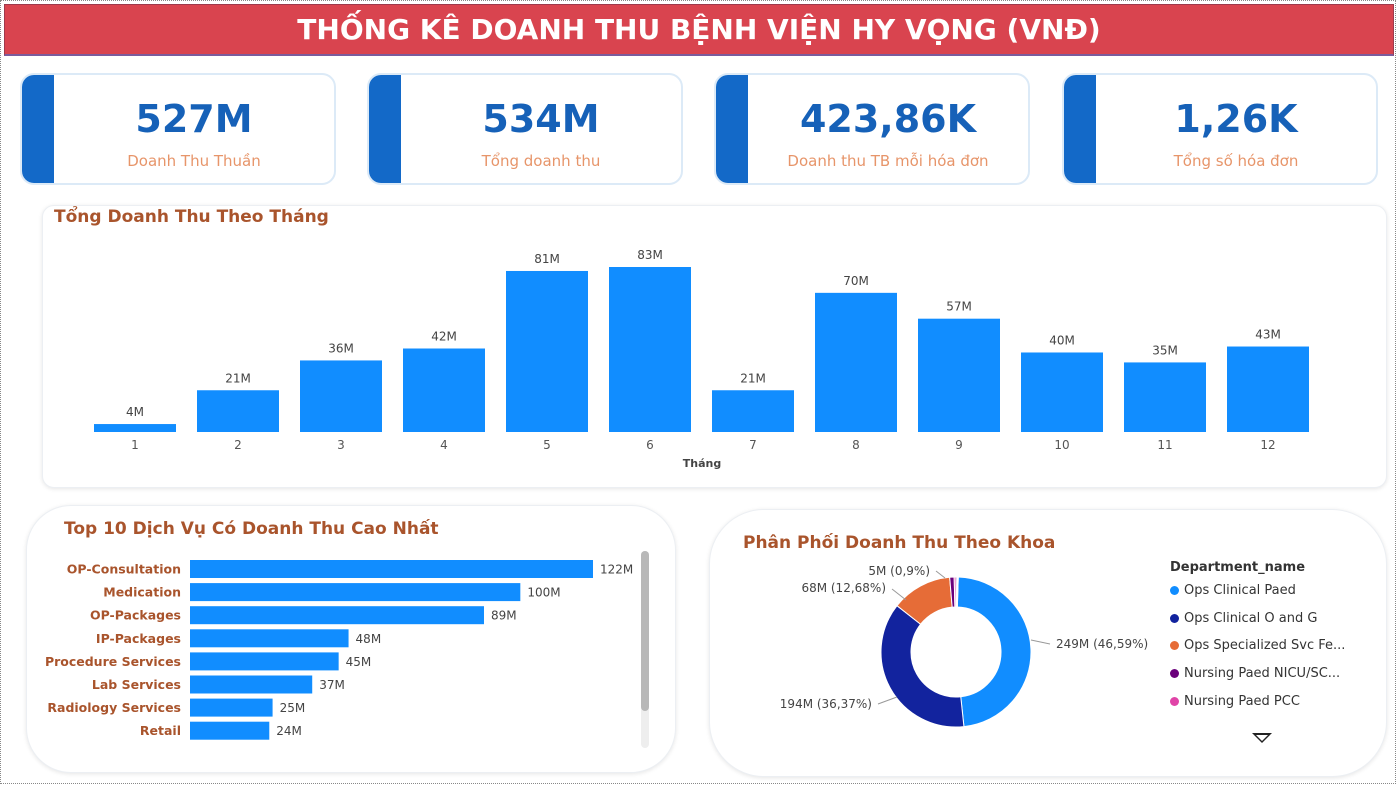 The height and width of the screenshot is (786, 1398). I want to click on kpi-value: 423,86K, so click(888, 119).